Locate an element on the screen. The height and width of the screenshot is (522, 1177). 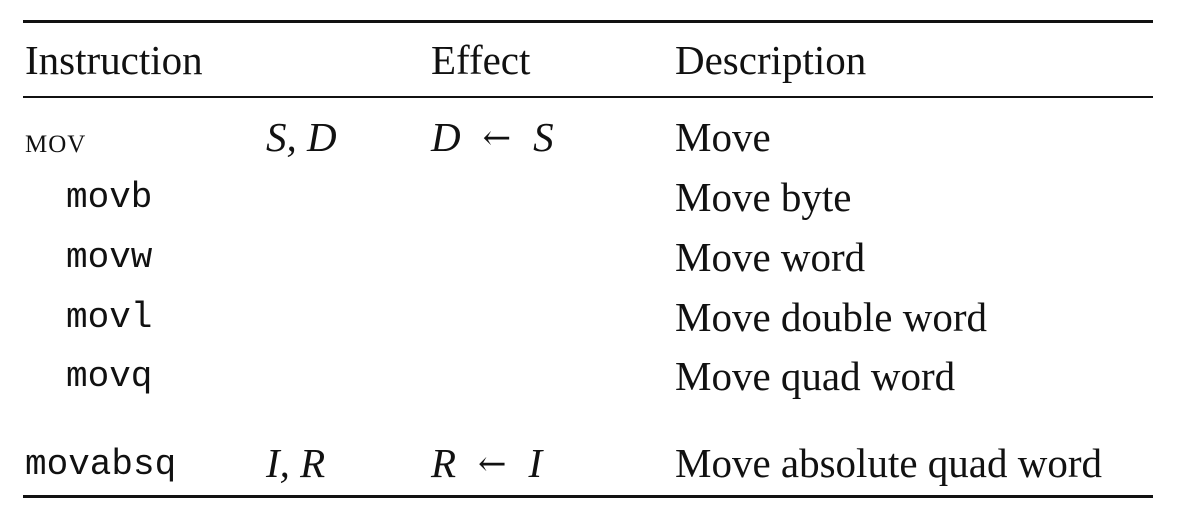
mov-effect-src: S is located at coordinates (543, 137).